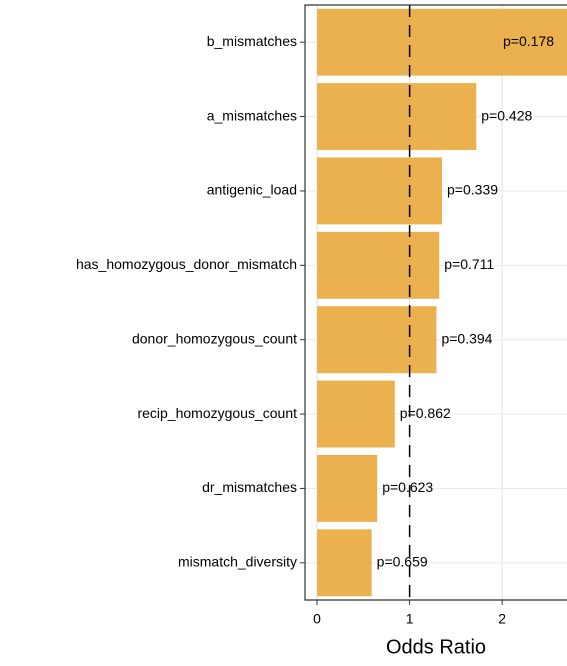 Image resolution: width=567 pixels, height=666 pixels. I want to click on p-label: p=0.862, so click(425, 413).